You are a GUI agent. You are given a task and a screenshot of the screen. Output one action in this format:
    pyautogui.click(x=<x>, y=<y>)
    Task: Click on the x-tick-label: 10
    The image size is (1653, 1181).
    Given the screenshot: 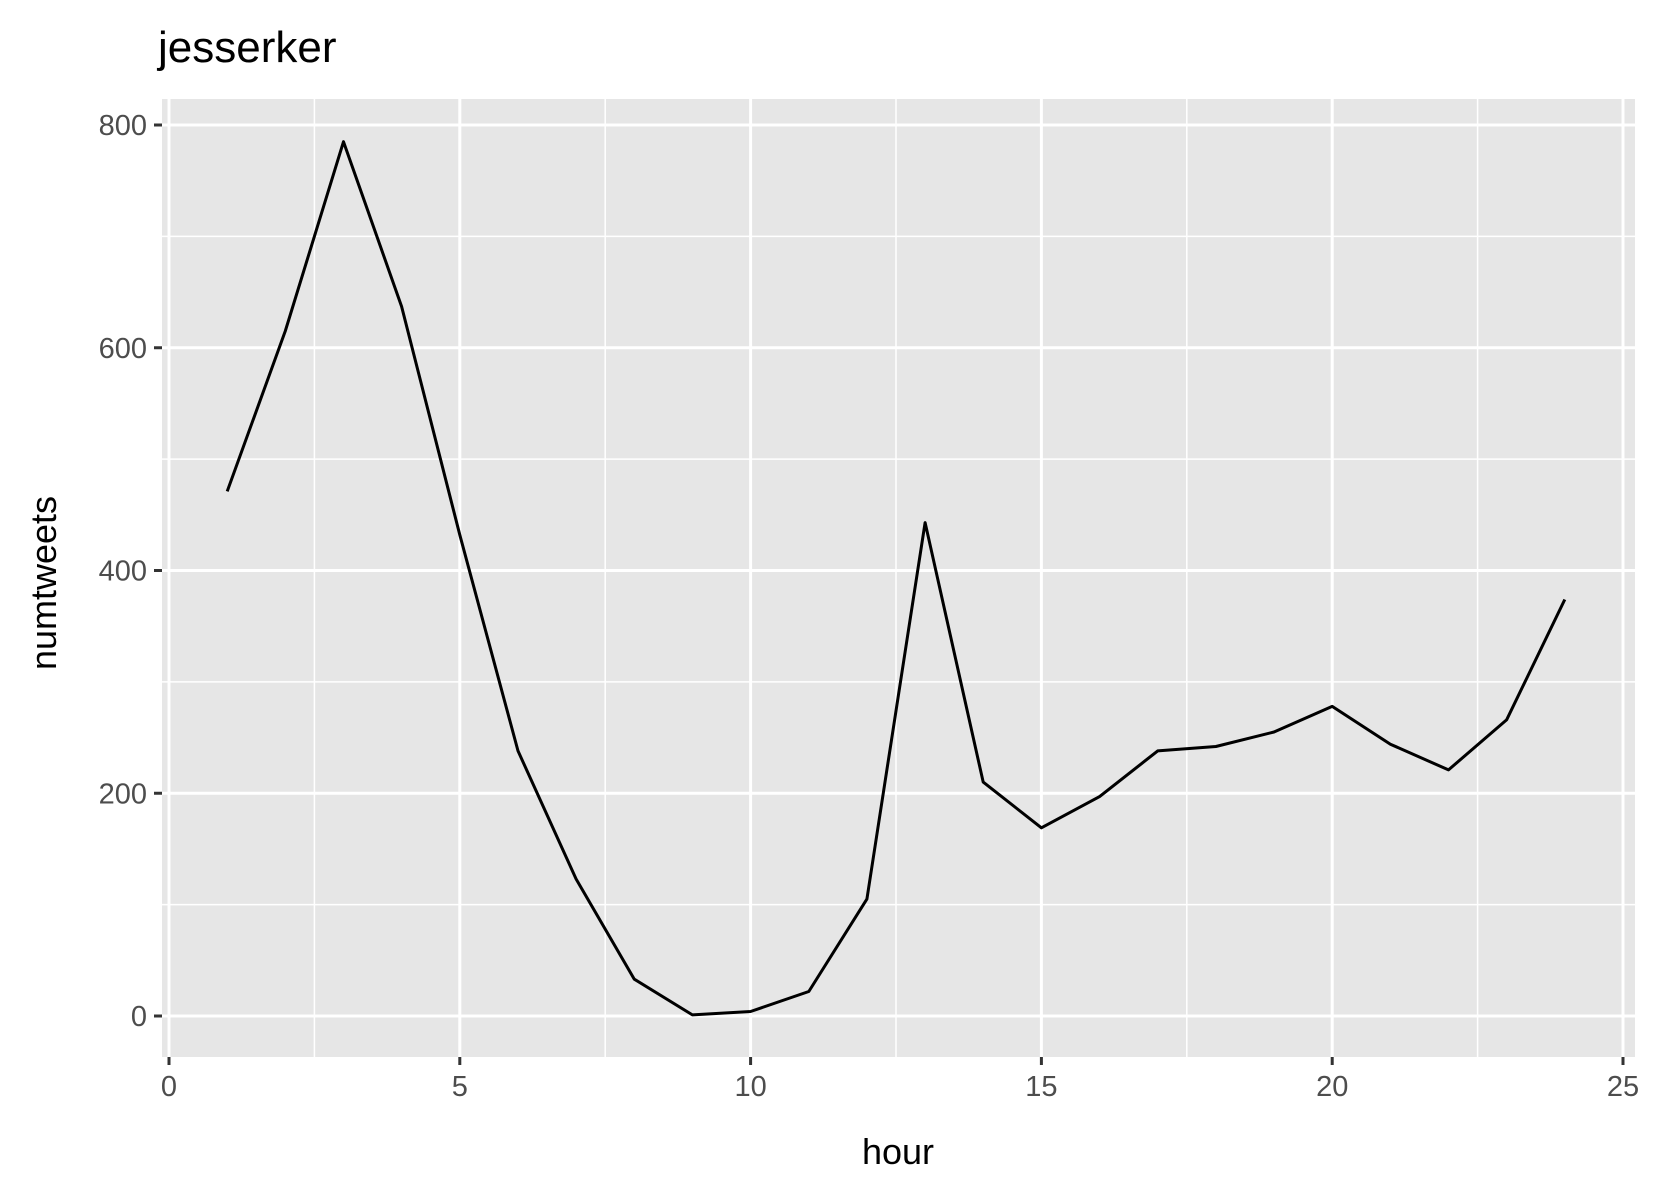 What is the action you would take?
    pyautogui.click(x=750, y=1087)
    